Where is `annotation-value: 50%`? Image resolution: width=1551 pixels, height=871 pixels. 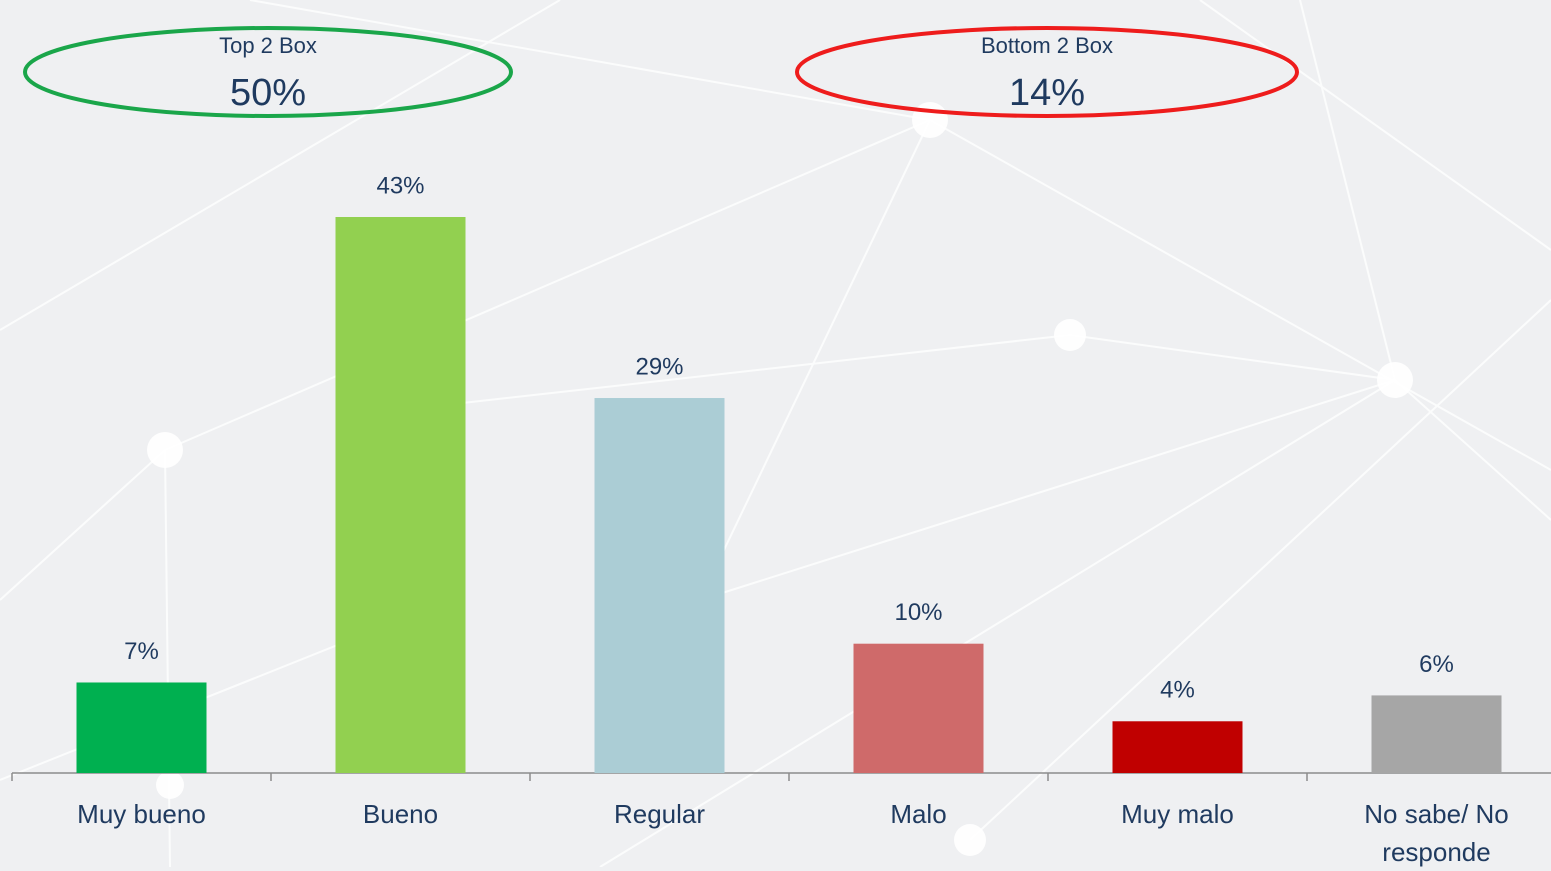 annotation-value: 50% is located at coordinates (268, 93).